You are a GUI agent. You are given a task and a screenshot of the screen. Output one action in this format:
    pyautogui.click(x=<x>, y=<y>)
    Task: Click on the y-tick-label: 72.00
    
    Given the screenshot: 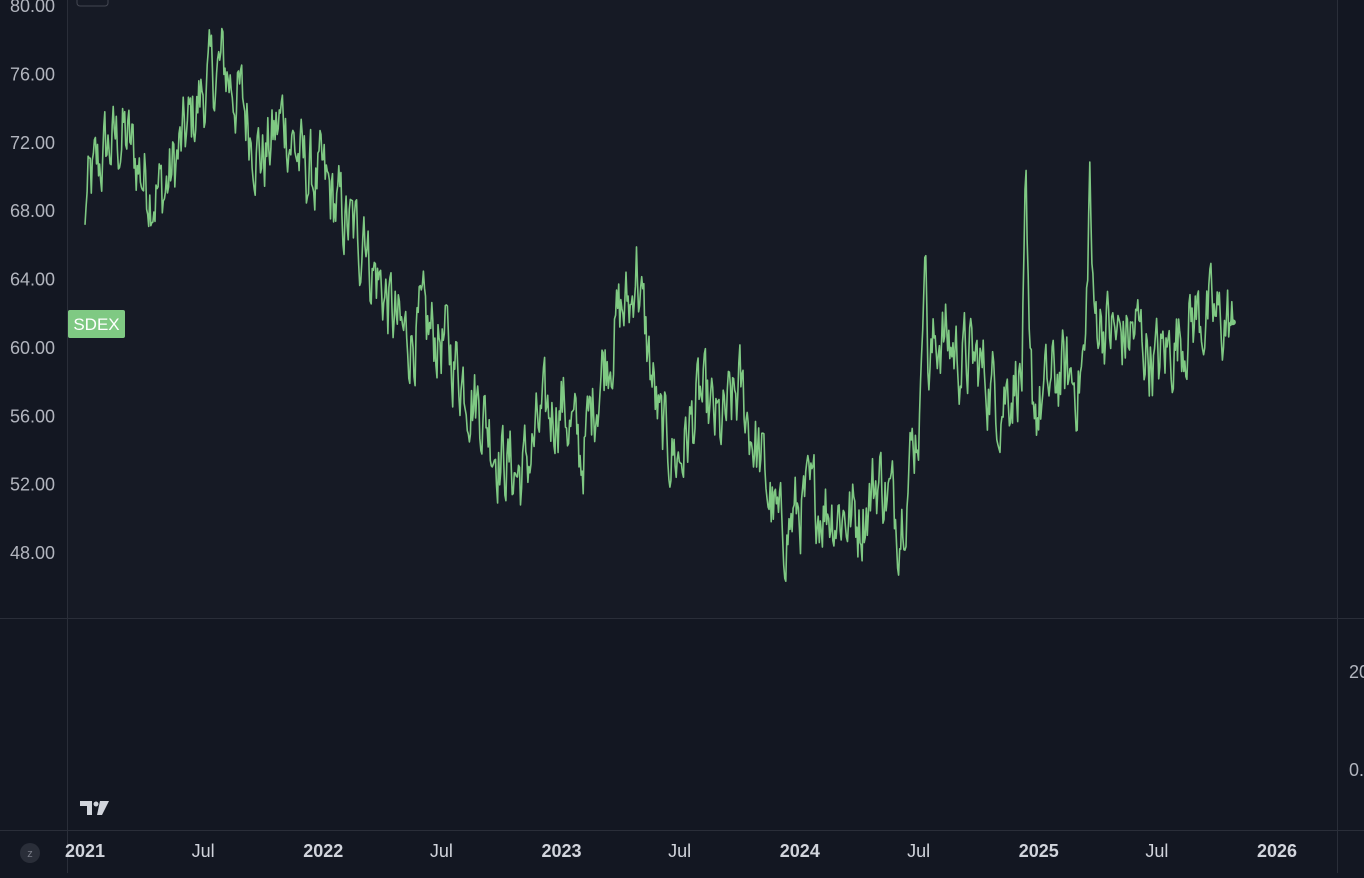 What is the action you would take?
    pyautogui.click(x=32, y=143)
    